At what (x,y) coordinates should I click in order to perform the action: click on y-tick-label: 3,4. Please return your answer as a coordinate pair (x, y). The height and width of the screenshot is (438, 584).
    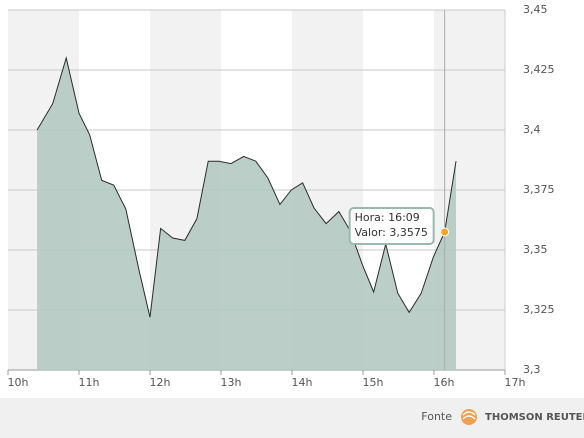
    Looking at the image, I should click on (532, 129).